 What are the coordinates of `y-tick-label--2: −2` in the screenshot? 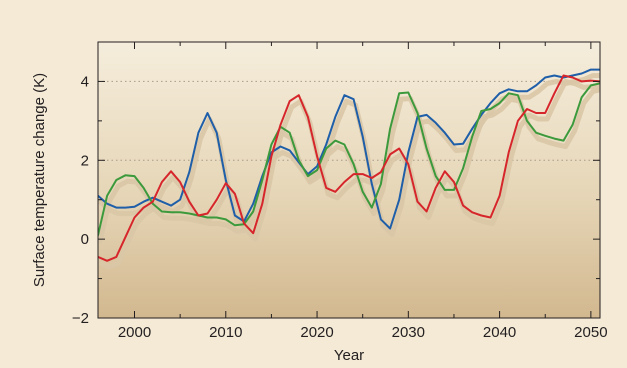 It's located at (80, 318).